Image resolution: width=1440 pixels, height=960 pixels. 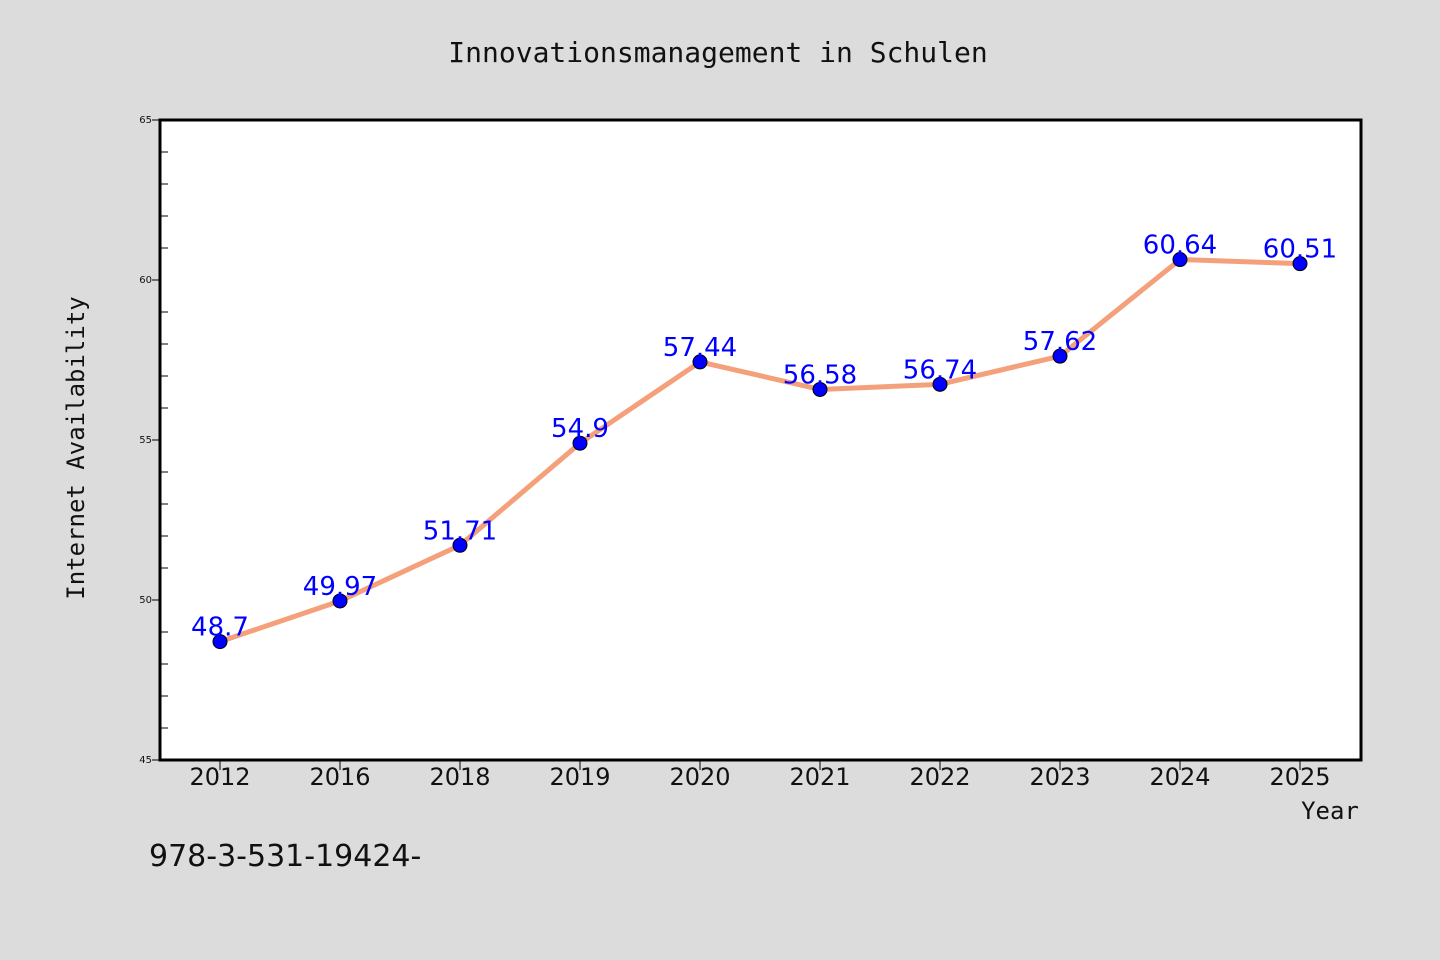 I want to click on x-tick-label-2022: 2022, so click(x=939, y=777).